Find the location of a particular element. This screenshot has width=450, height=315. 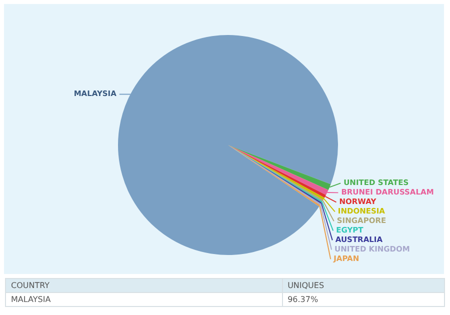

category-label: MALAYSIA is located at coordinates (31, 299).